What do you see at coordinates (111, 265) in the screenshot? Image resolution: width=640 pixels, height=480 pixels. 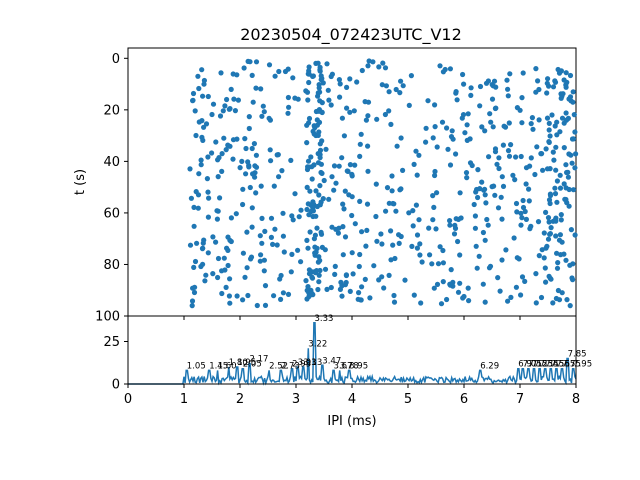 I see `raster-y-tick-label: 80` at bounding box center [111, 265].